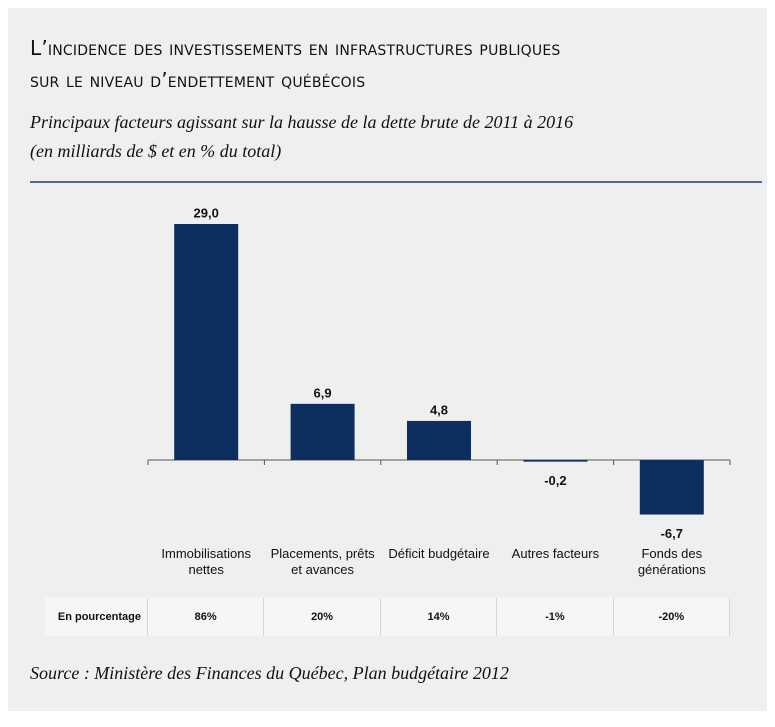  I want to click on x-tick-label: Fonds des générations, so click(671, 561).